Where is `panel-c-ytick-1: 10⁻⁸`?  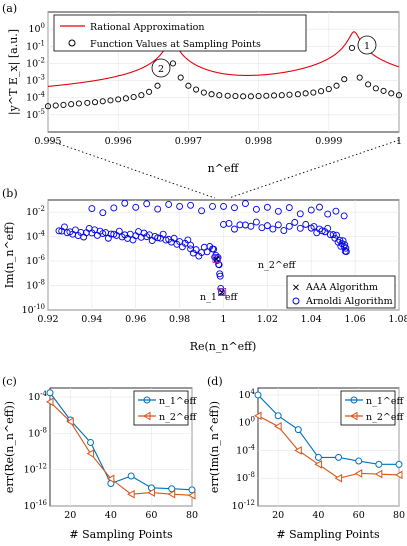
panel-c-ytick-1: 10⁻⁸ is located at coordinates (37, 432).